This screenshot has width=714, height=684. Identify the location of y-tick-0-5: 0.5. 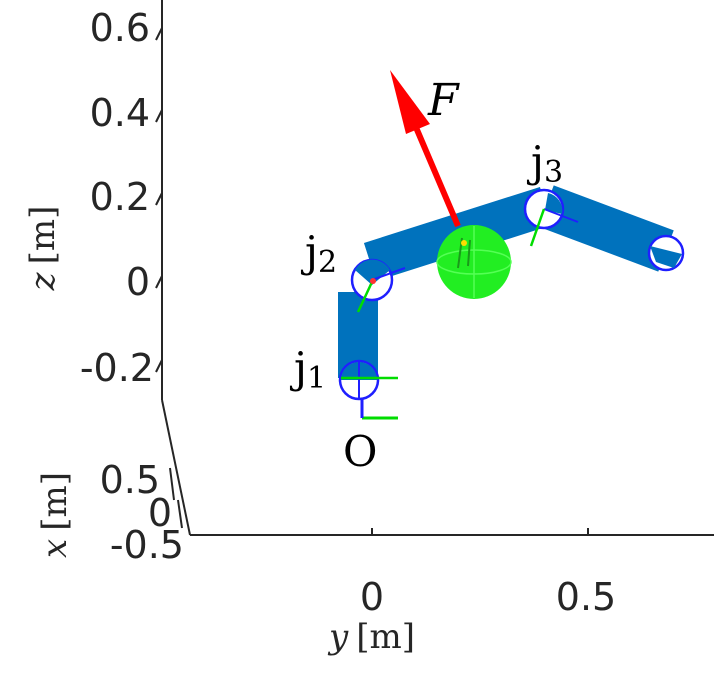
(586, 597).